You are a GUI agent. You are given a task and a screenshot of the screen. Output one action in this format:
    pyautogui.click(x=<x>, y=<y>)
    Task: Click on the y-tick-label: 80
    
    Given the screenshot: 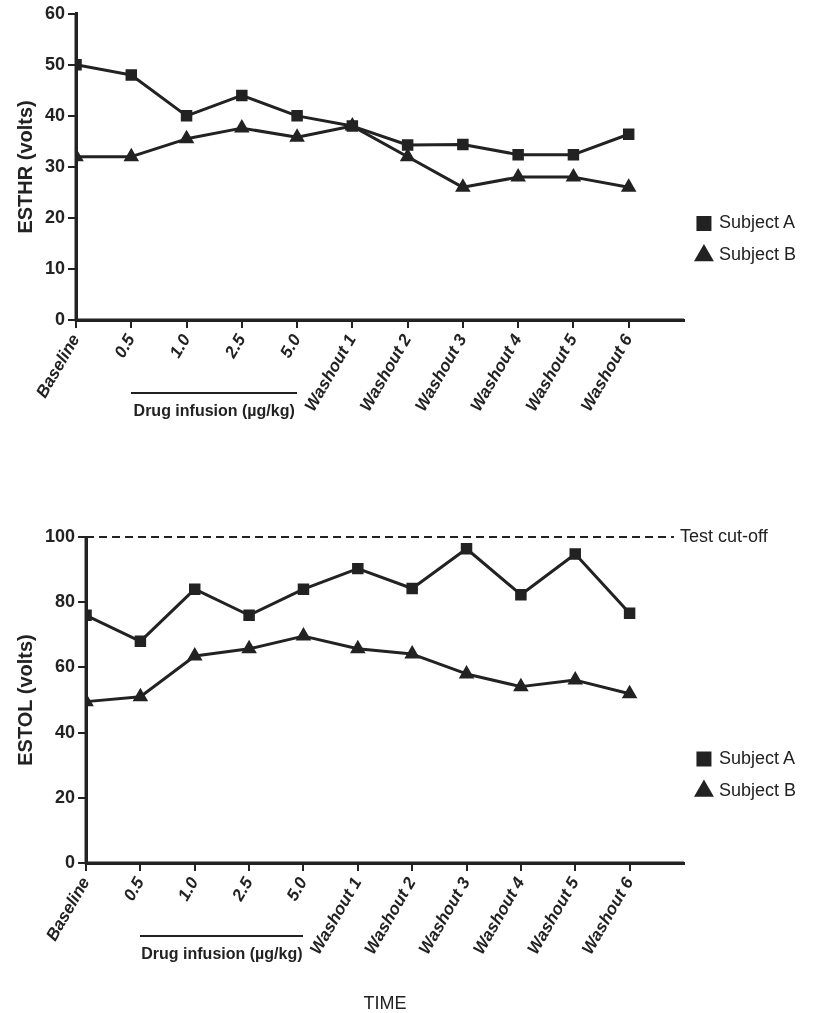 What is the action you would take?
    pyautogui.click(x=65, y=601)
    